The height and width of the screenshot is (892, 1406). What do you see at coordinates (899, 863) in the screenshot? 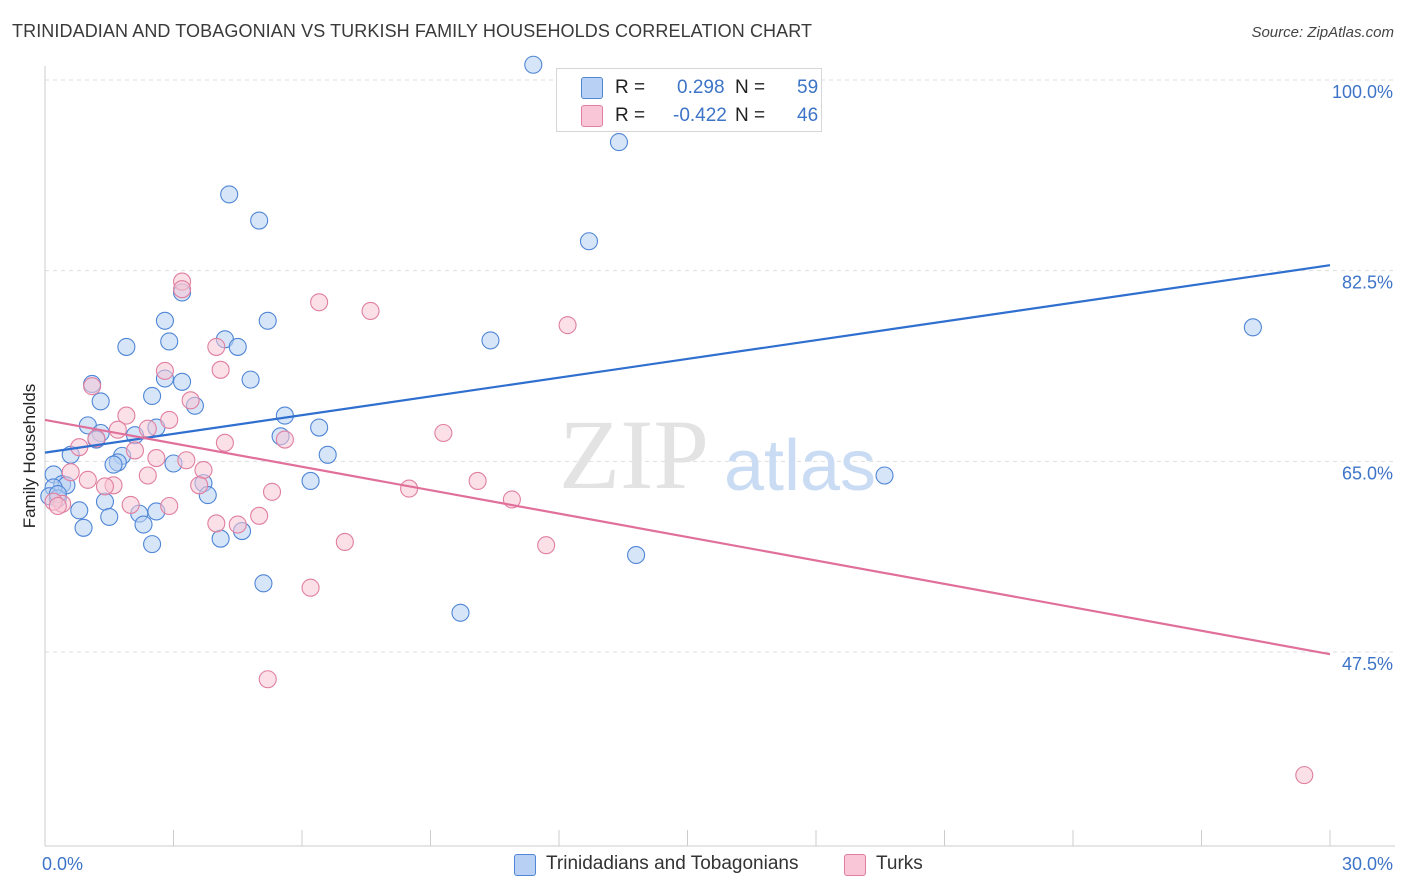
I see `legend-label: Turks` at bounding box center [899, 863].